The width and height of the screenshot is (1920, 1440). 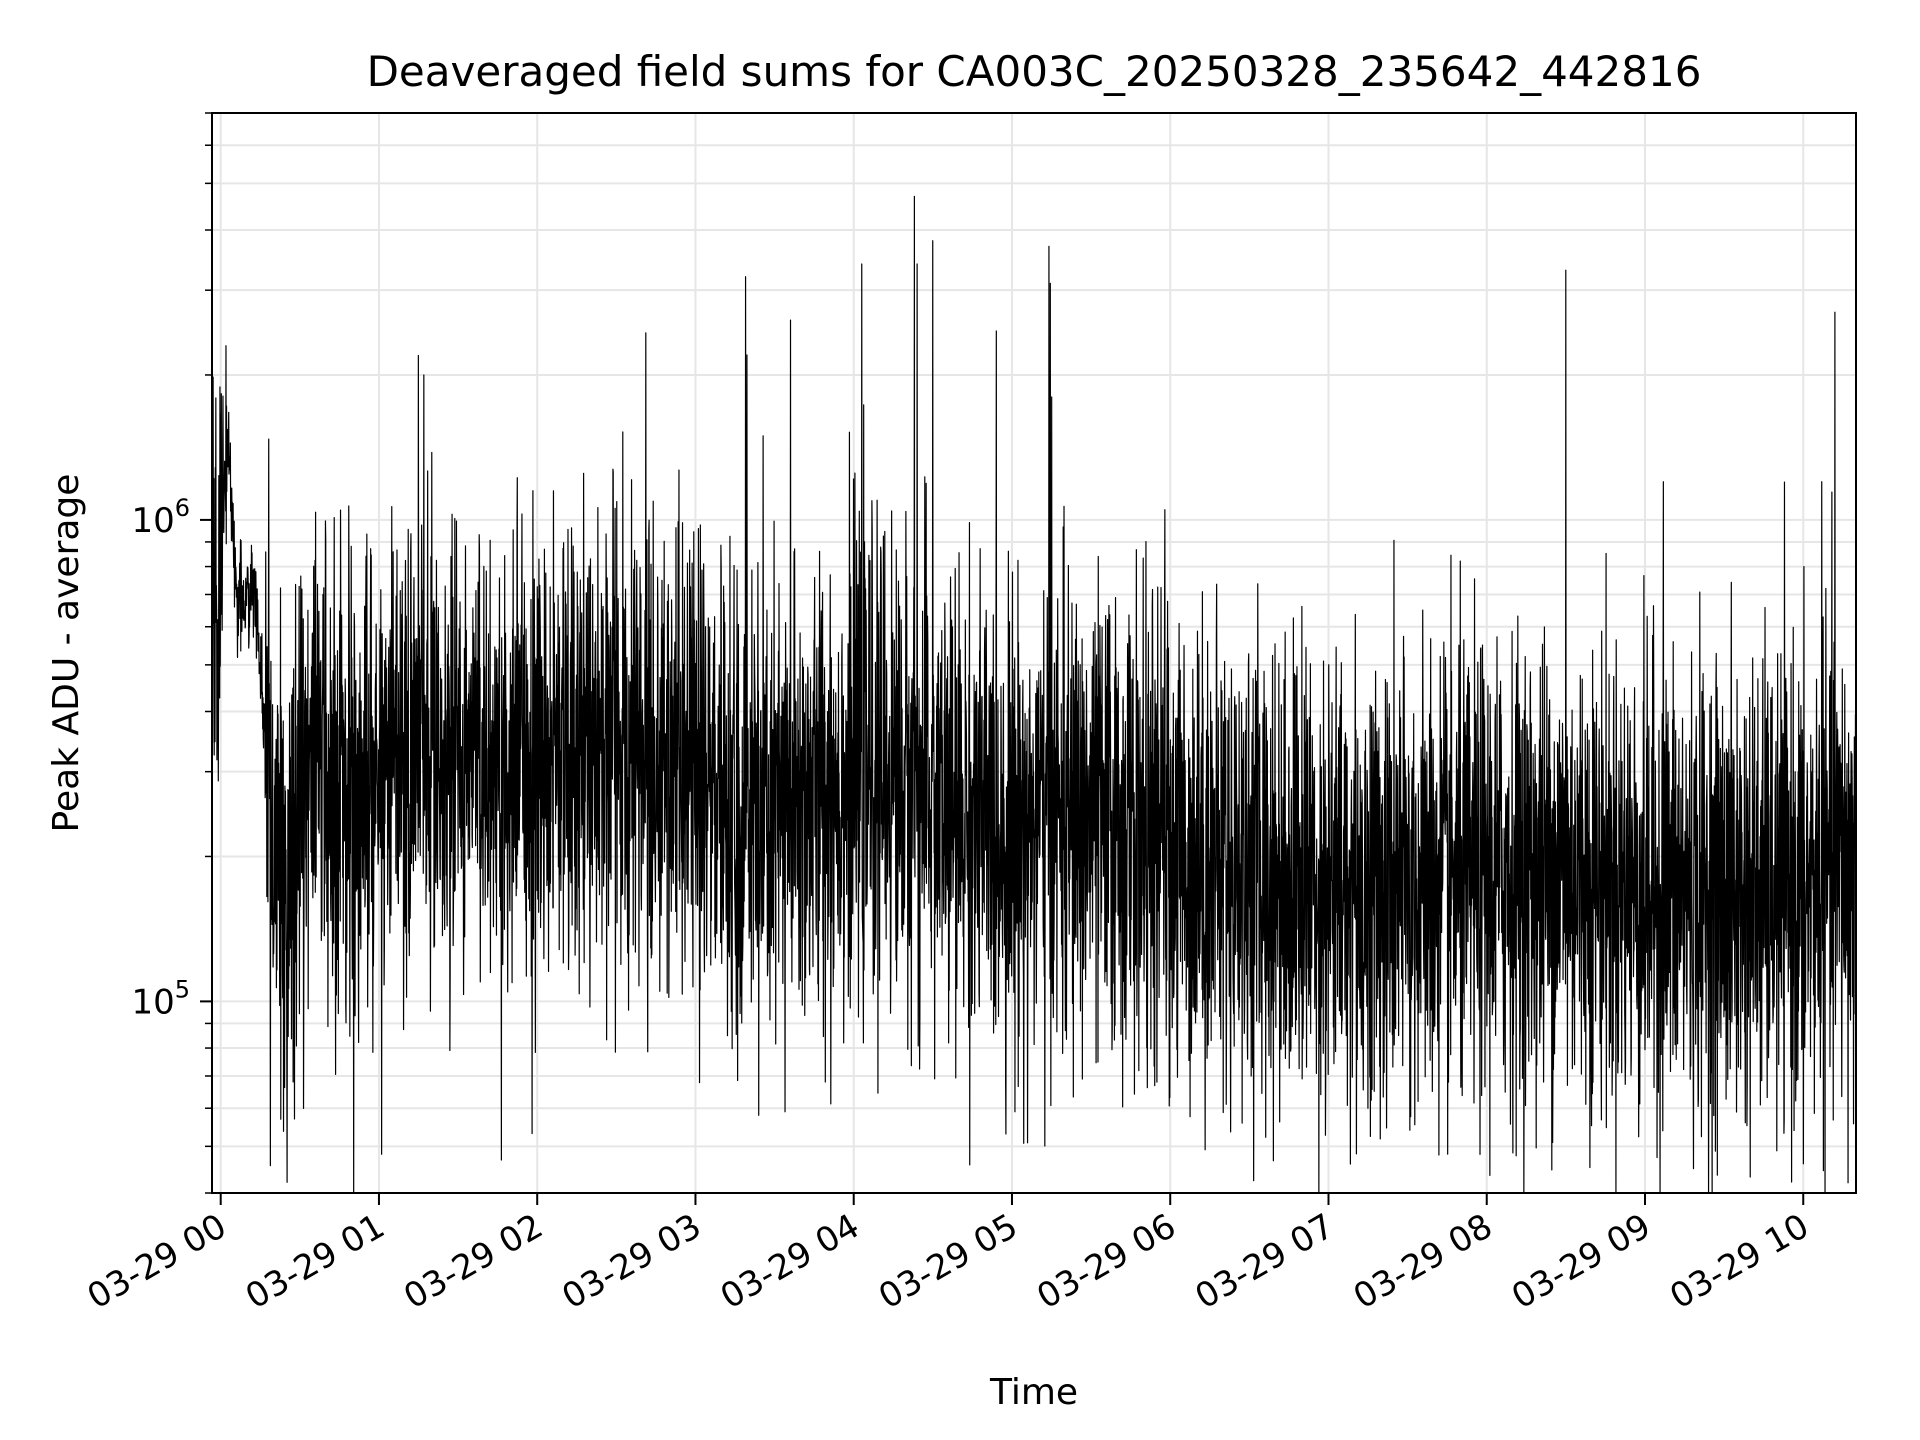 I want to click on y-axis-label: Peak ADU - average, so click(x=66, y=653).